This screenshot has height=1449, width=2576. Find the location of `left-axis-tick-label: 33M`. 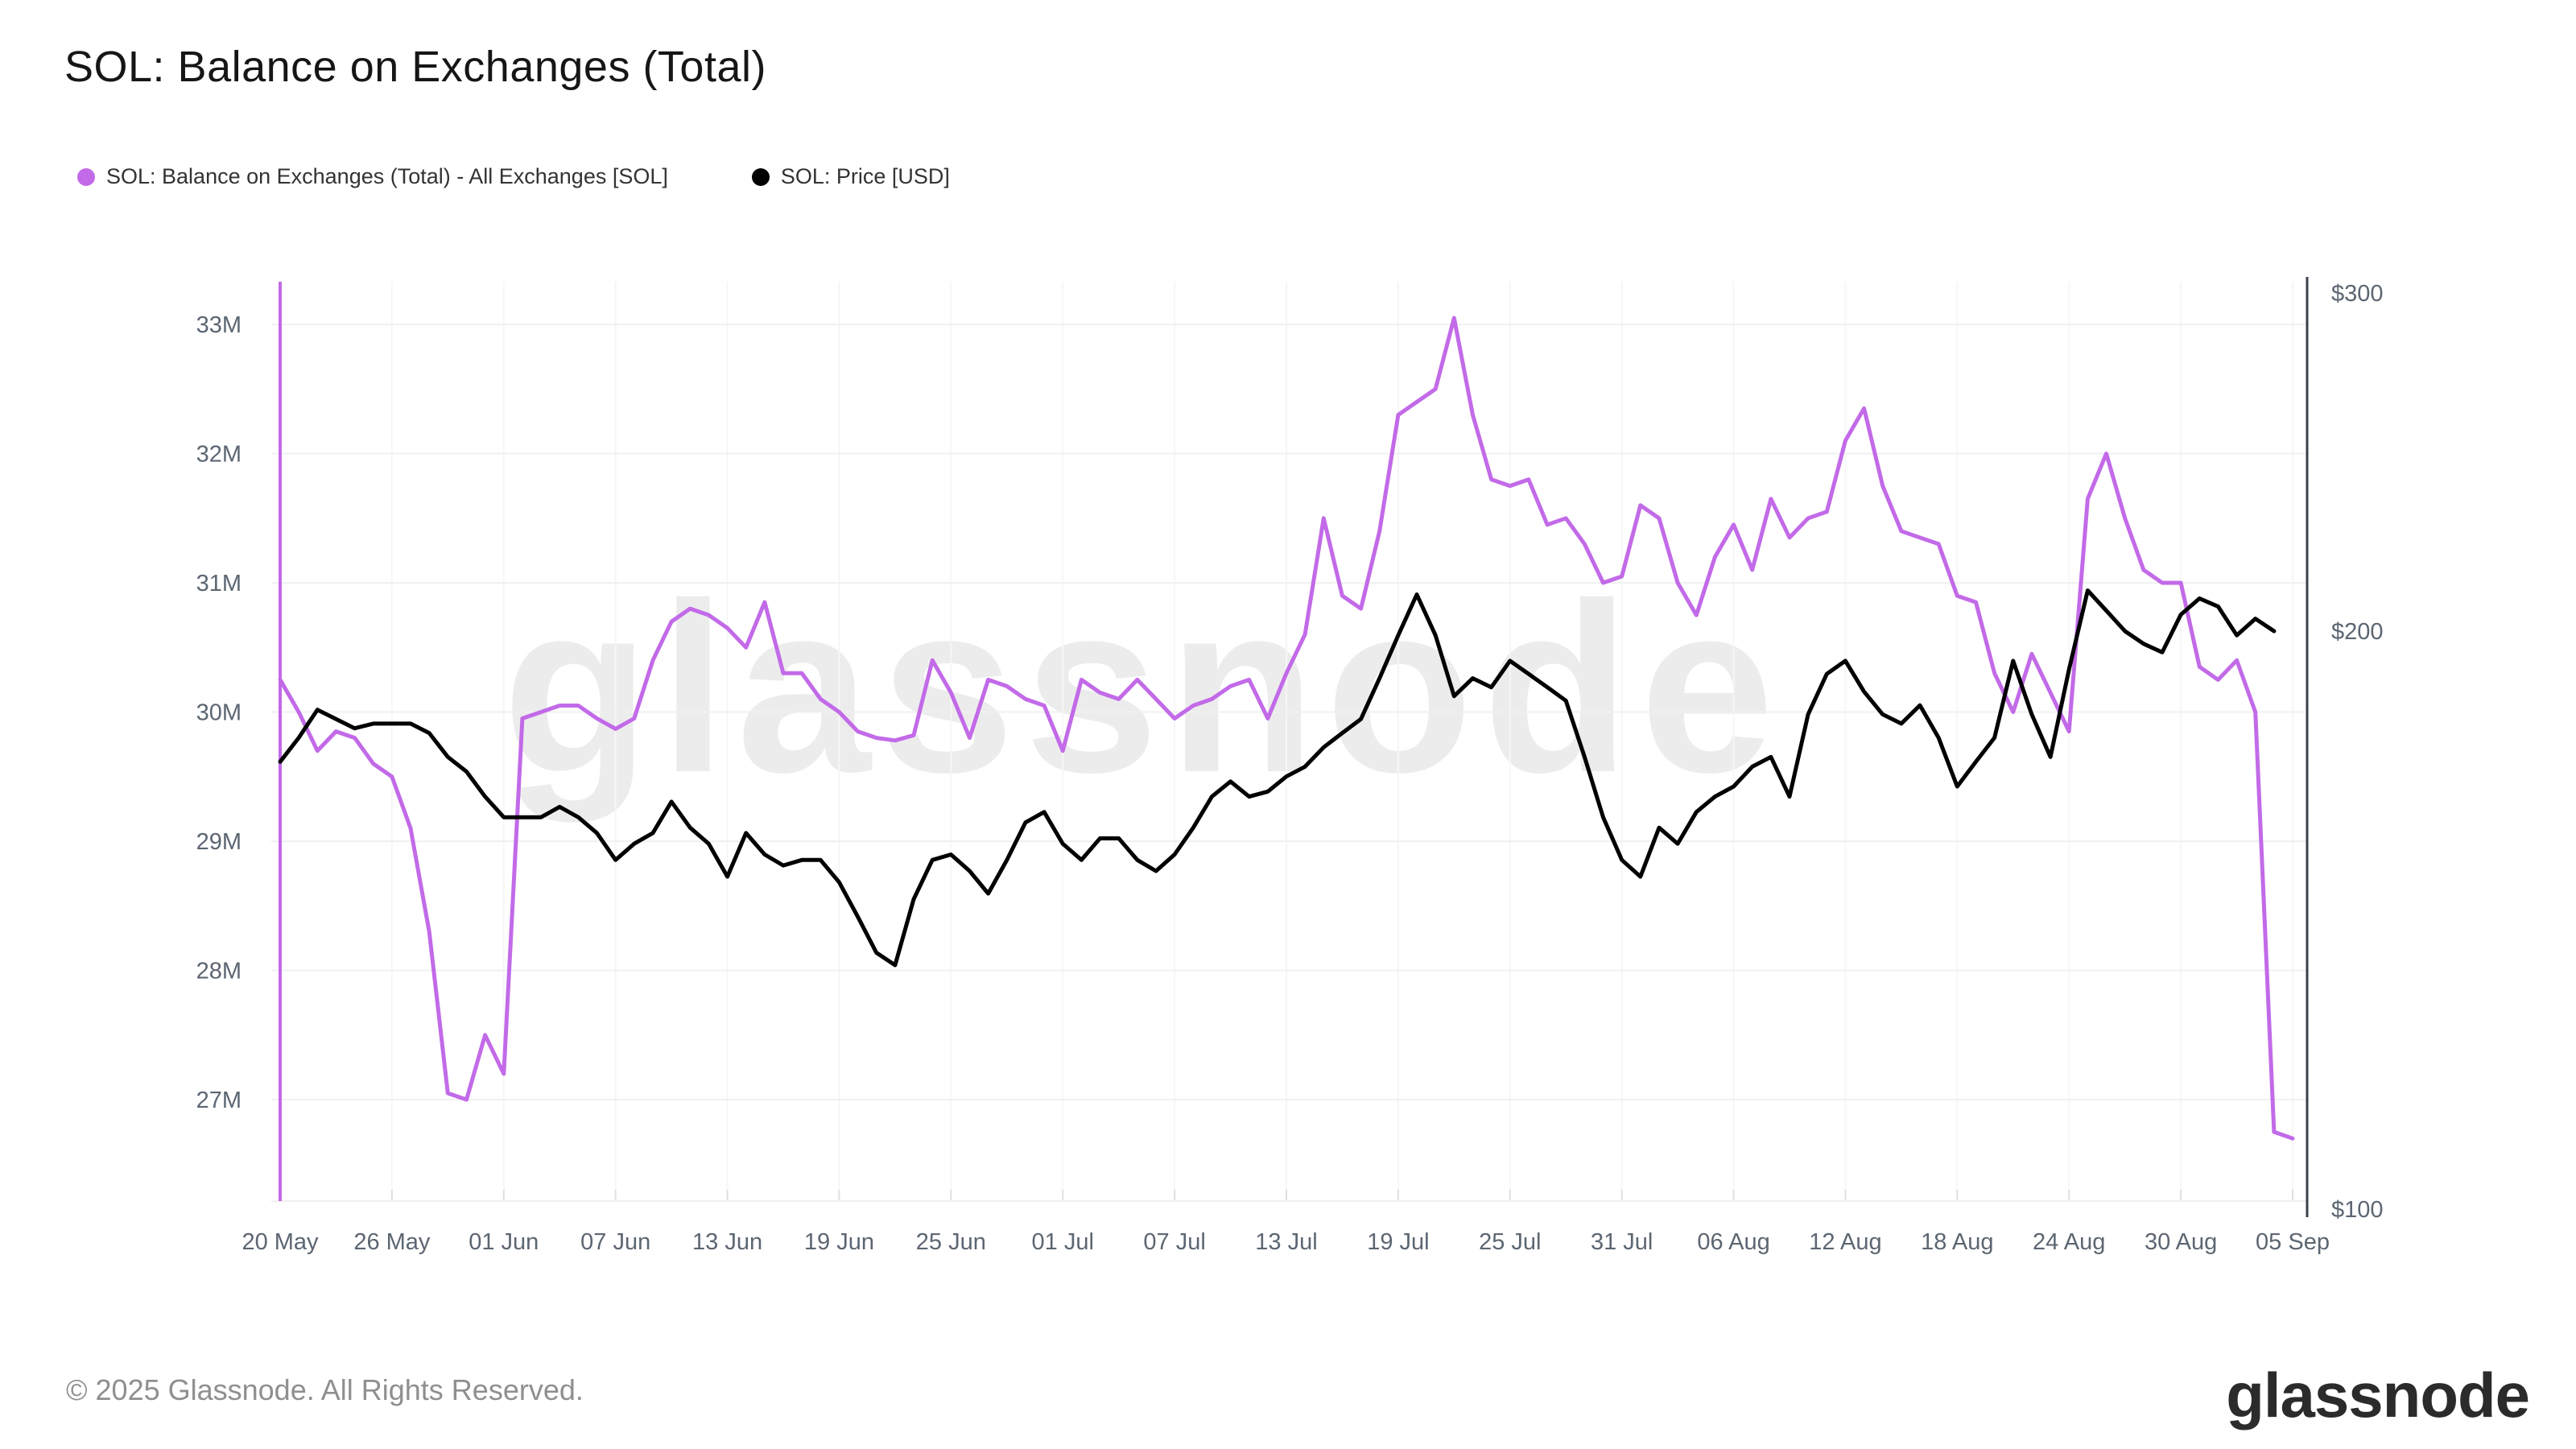

left-axis-tick-label: 33M is located at coordinates (219, 325).